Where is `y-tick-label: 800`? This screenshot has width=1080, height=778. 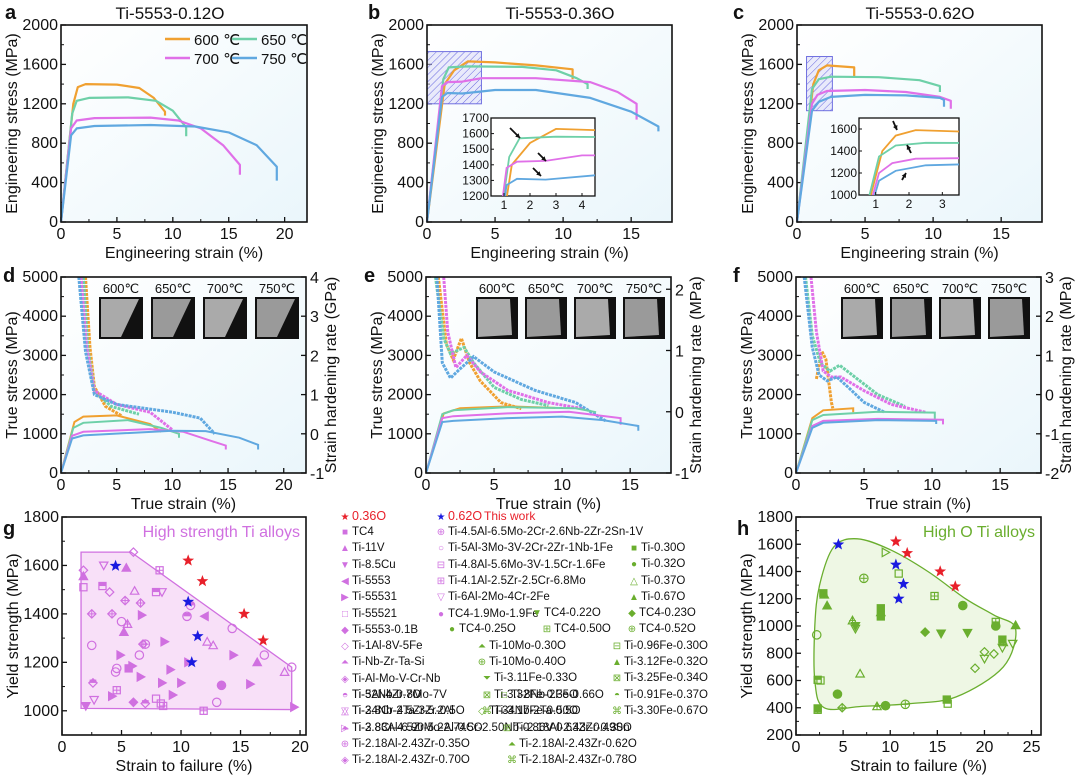
y-tick-label: 800 is located at coordinates (44, 143).